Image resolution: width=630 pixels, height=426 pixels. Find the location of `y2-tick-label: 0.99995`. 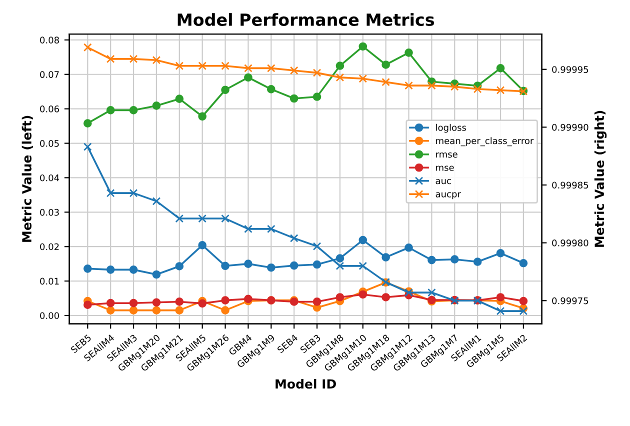

y2-tick-label: 0.99995 is located at coordinates (570, 69).